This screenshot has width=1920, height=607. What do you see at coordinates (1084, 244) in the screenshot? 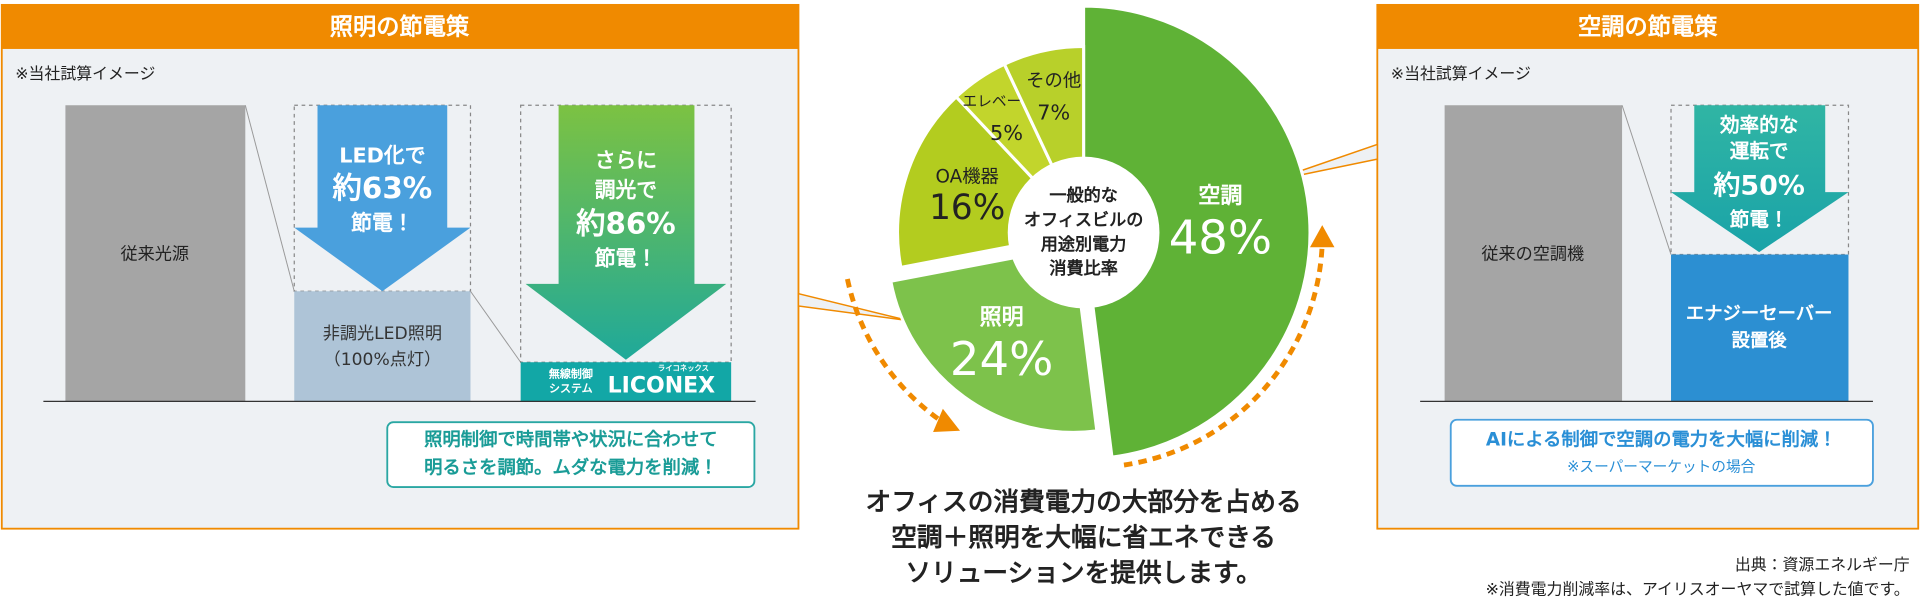
I see `center-label: 用途別電力` at bounding box center [1084, 244].